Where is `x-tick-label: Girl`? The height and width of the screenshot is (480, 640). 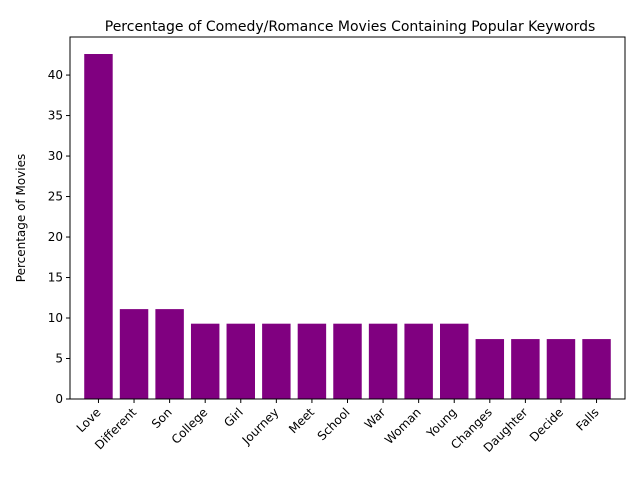 x-tick-label: Girl is located at coordinates (233, 417).